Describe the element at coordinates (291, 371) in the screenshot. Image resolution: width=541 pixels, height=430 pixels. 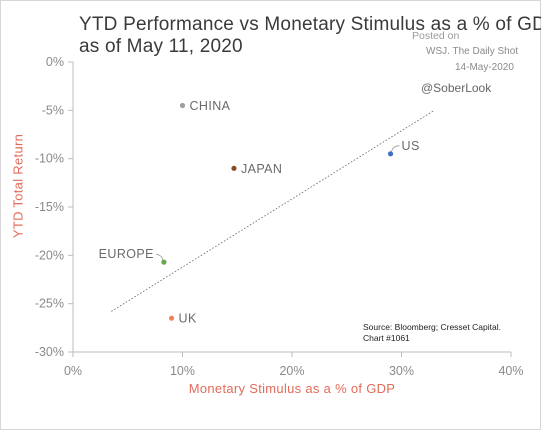
I see `x-tick-label: 20%` at that location.